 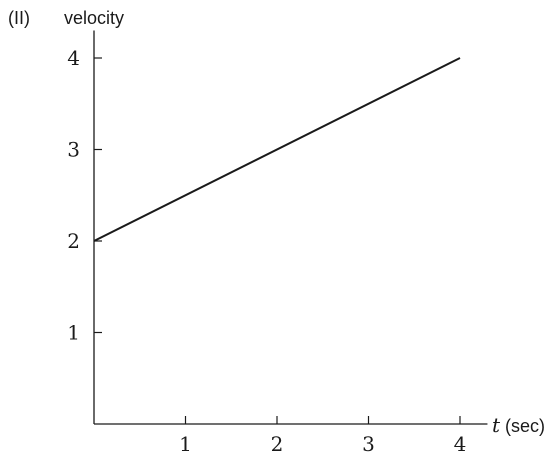 I want to click on y-tick-label: 1, so click(x=73, y=333).